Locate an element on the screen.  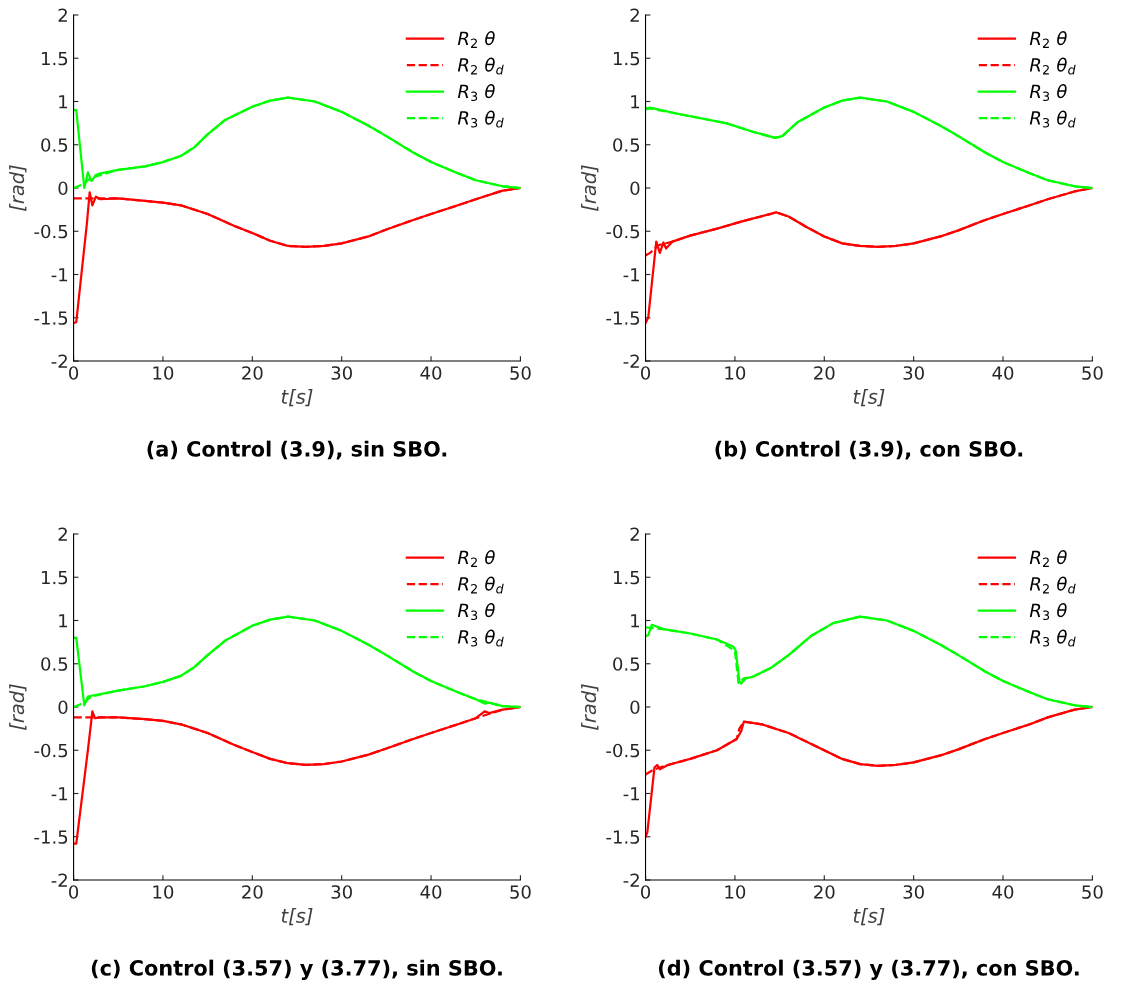
text: (a) Control (3.9), sin SBO. is located at coordinates (297, 450).